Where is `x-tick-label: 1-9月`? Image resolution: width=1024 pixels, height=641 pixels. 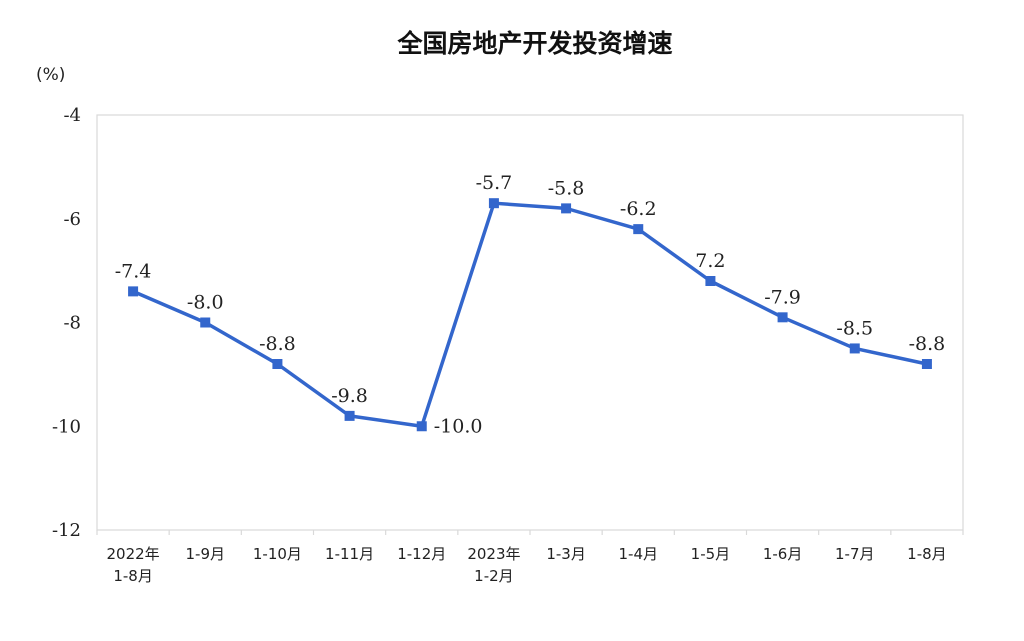
x-tick-label: 1-9月 is located at coordinates (206, 554).